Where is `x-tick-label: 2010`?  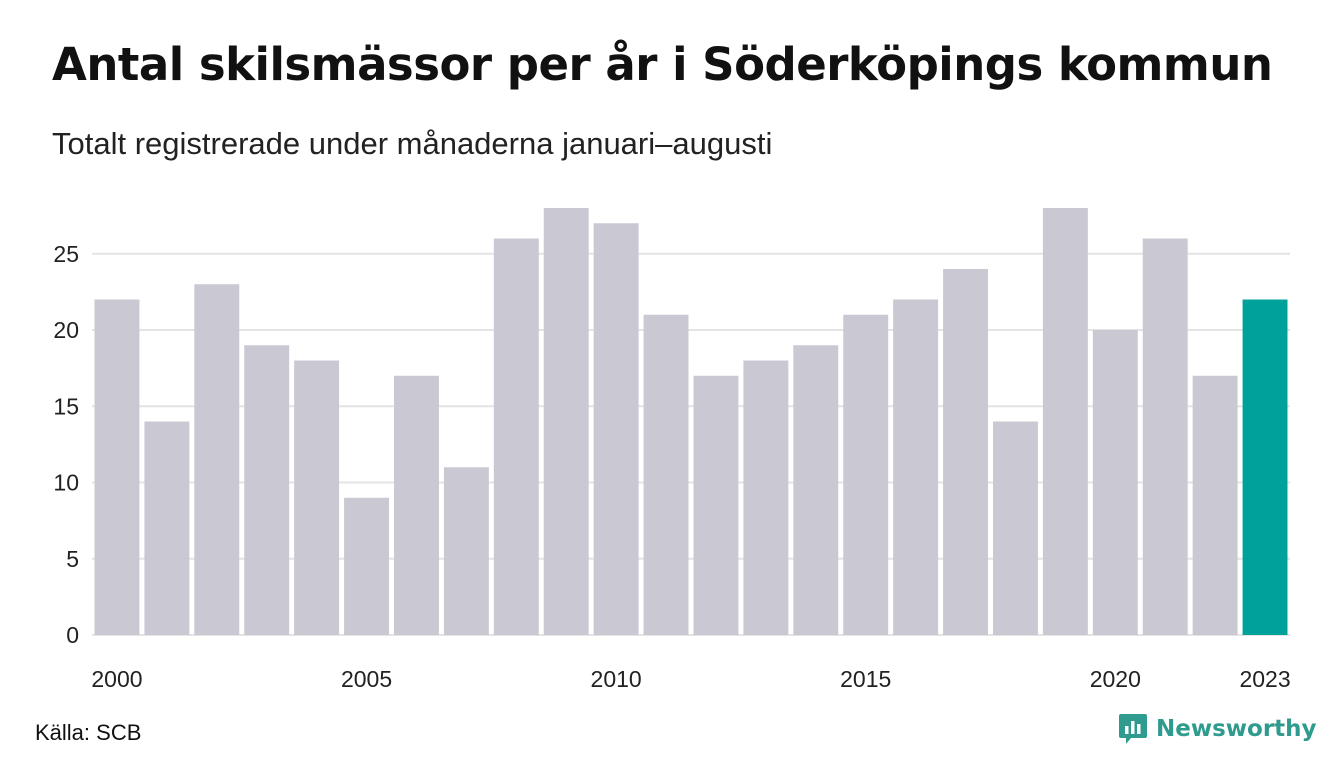 x-tick-label: 2010 is located at coordinates (616, 679).